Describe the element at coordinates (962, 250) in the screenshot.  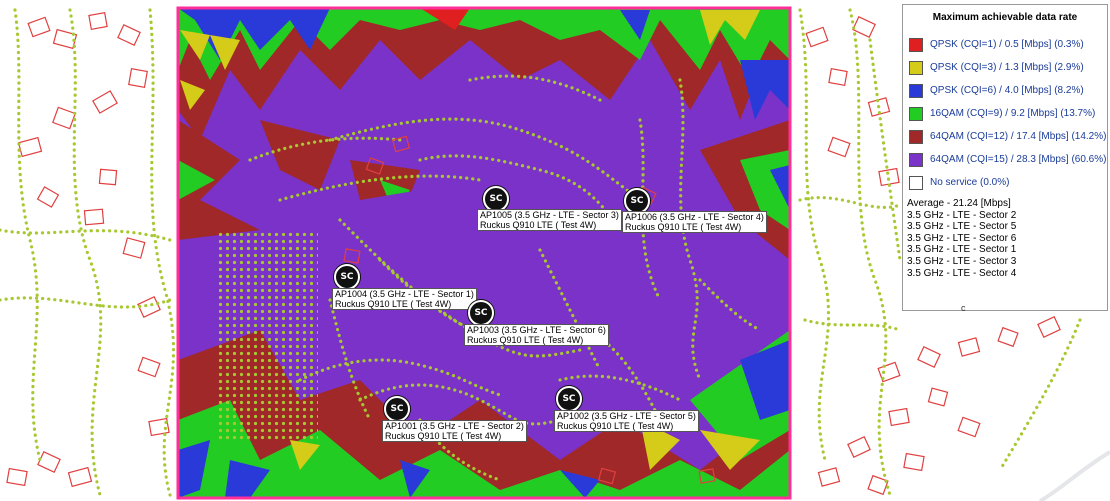
I see `sector-entry: 3.5 GHz - LTE - Sector 1` at that location.